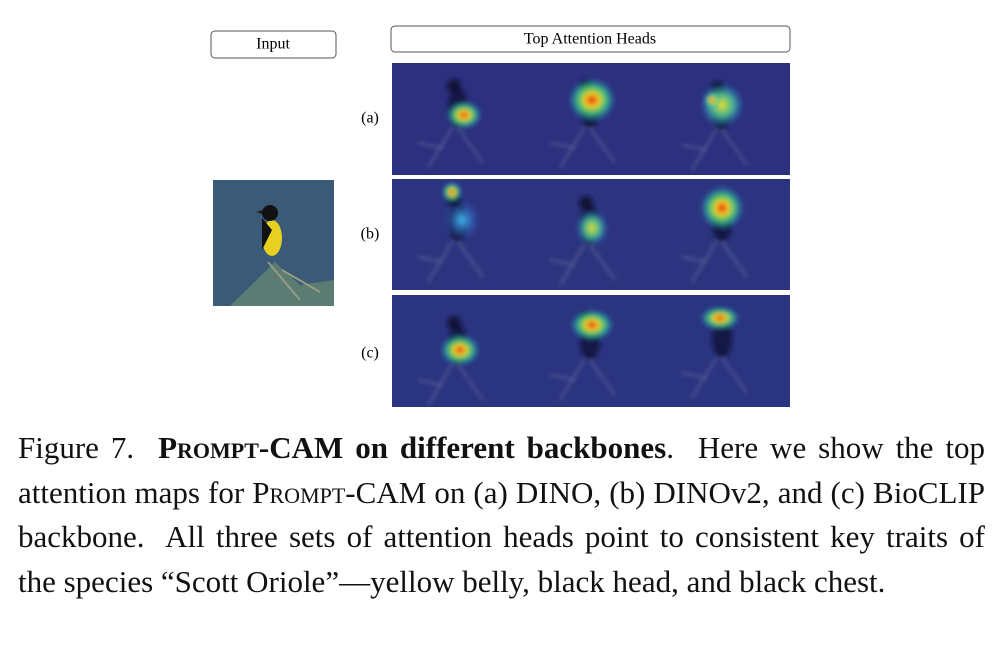 This screenshot has height=660, width=995. I want to click on input-label: Input, so click(273, 44).